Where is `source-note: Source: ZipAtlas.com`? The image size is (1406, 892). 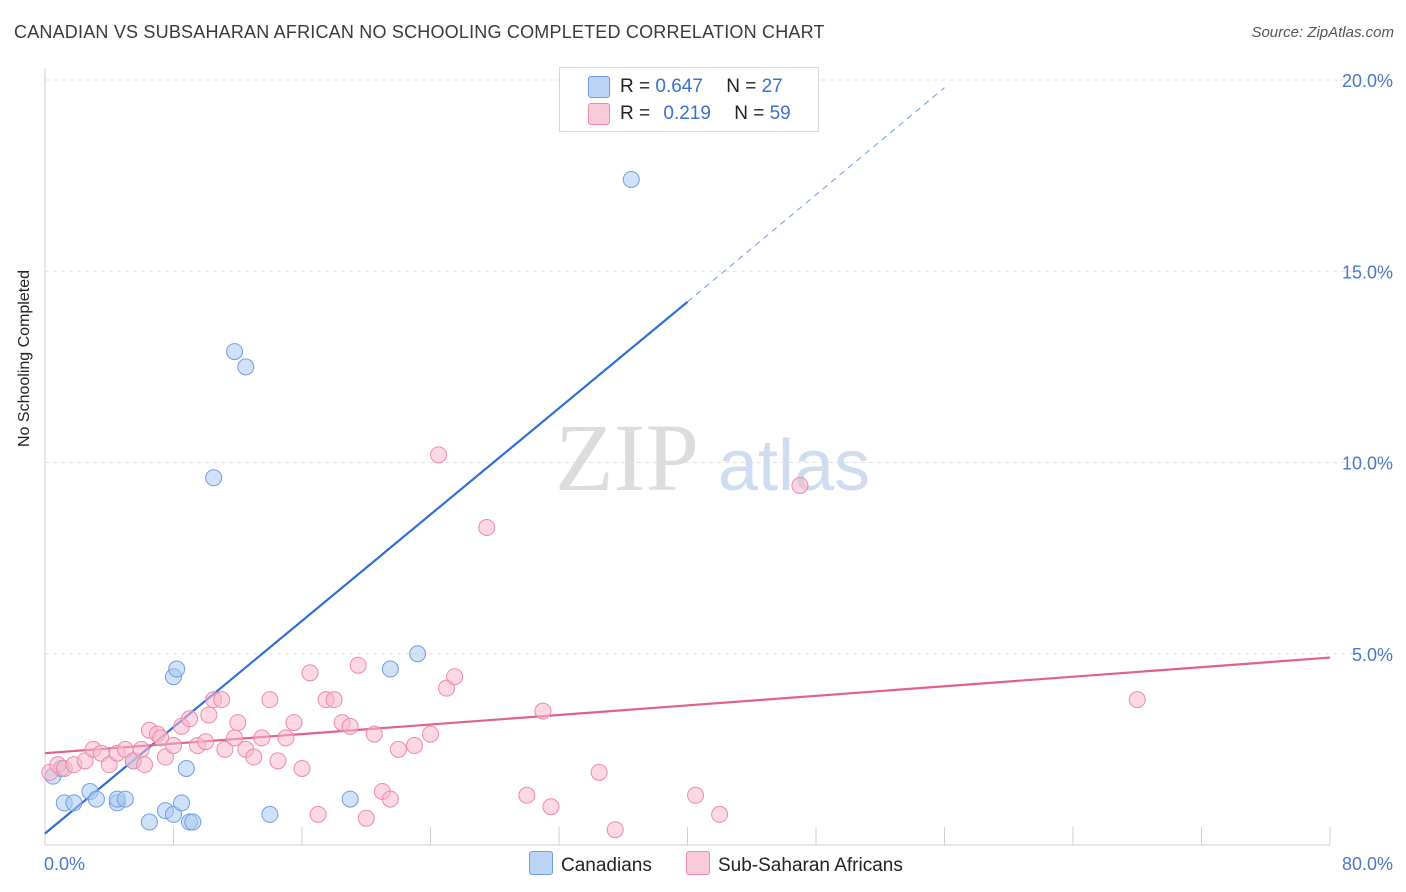
source-note: Source: ZipAtlas.com is located at coordinates (1322, 32).